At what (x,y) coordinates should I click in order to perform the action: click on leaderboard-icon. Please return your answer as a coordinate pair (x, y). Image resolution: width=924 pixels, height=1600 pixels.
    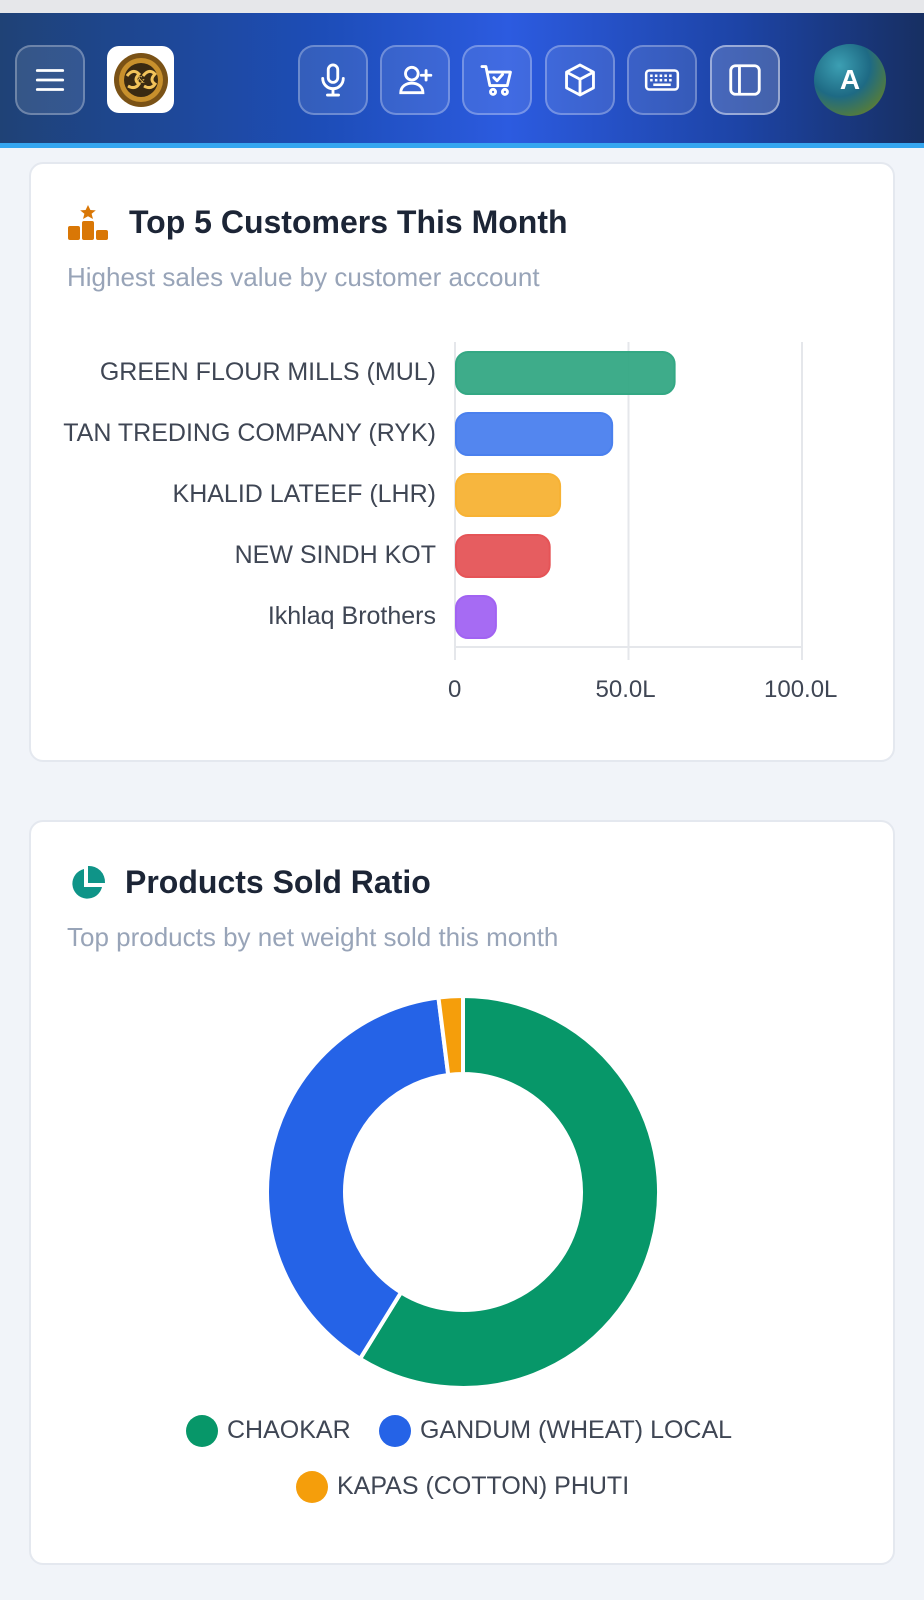
    Looking at the image, I should click on (88, 222).